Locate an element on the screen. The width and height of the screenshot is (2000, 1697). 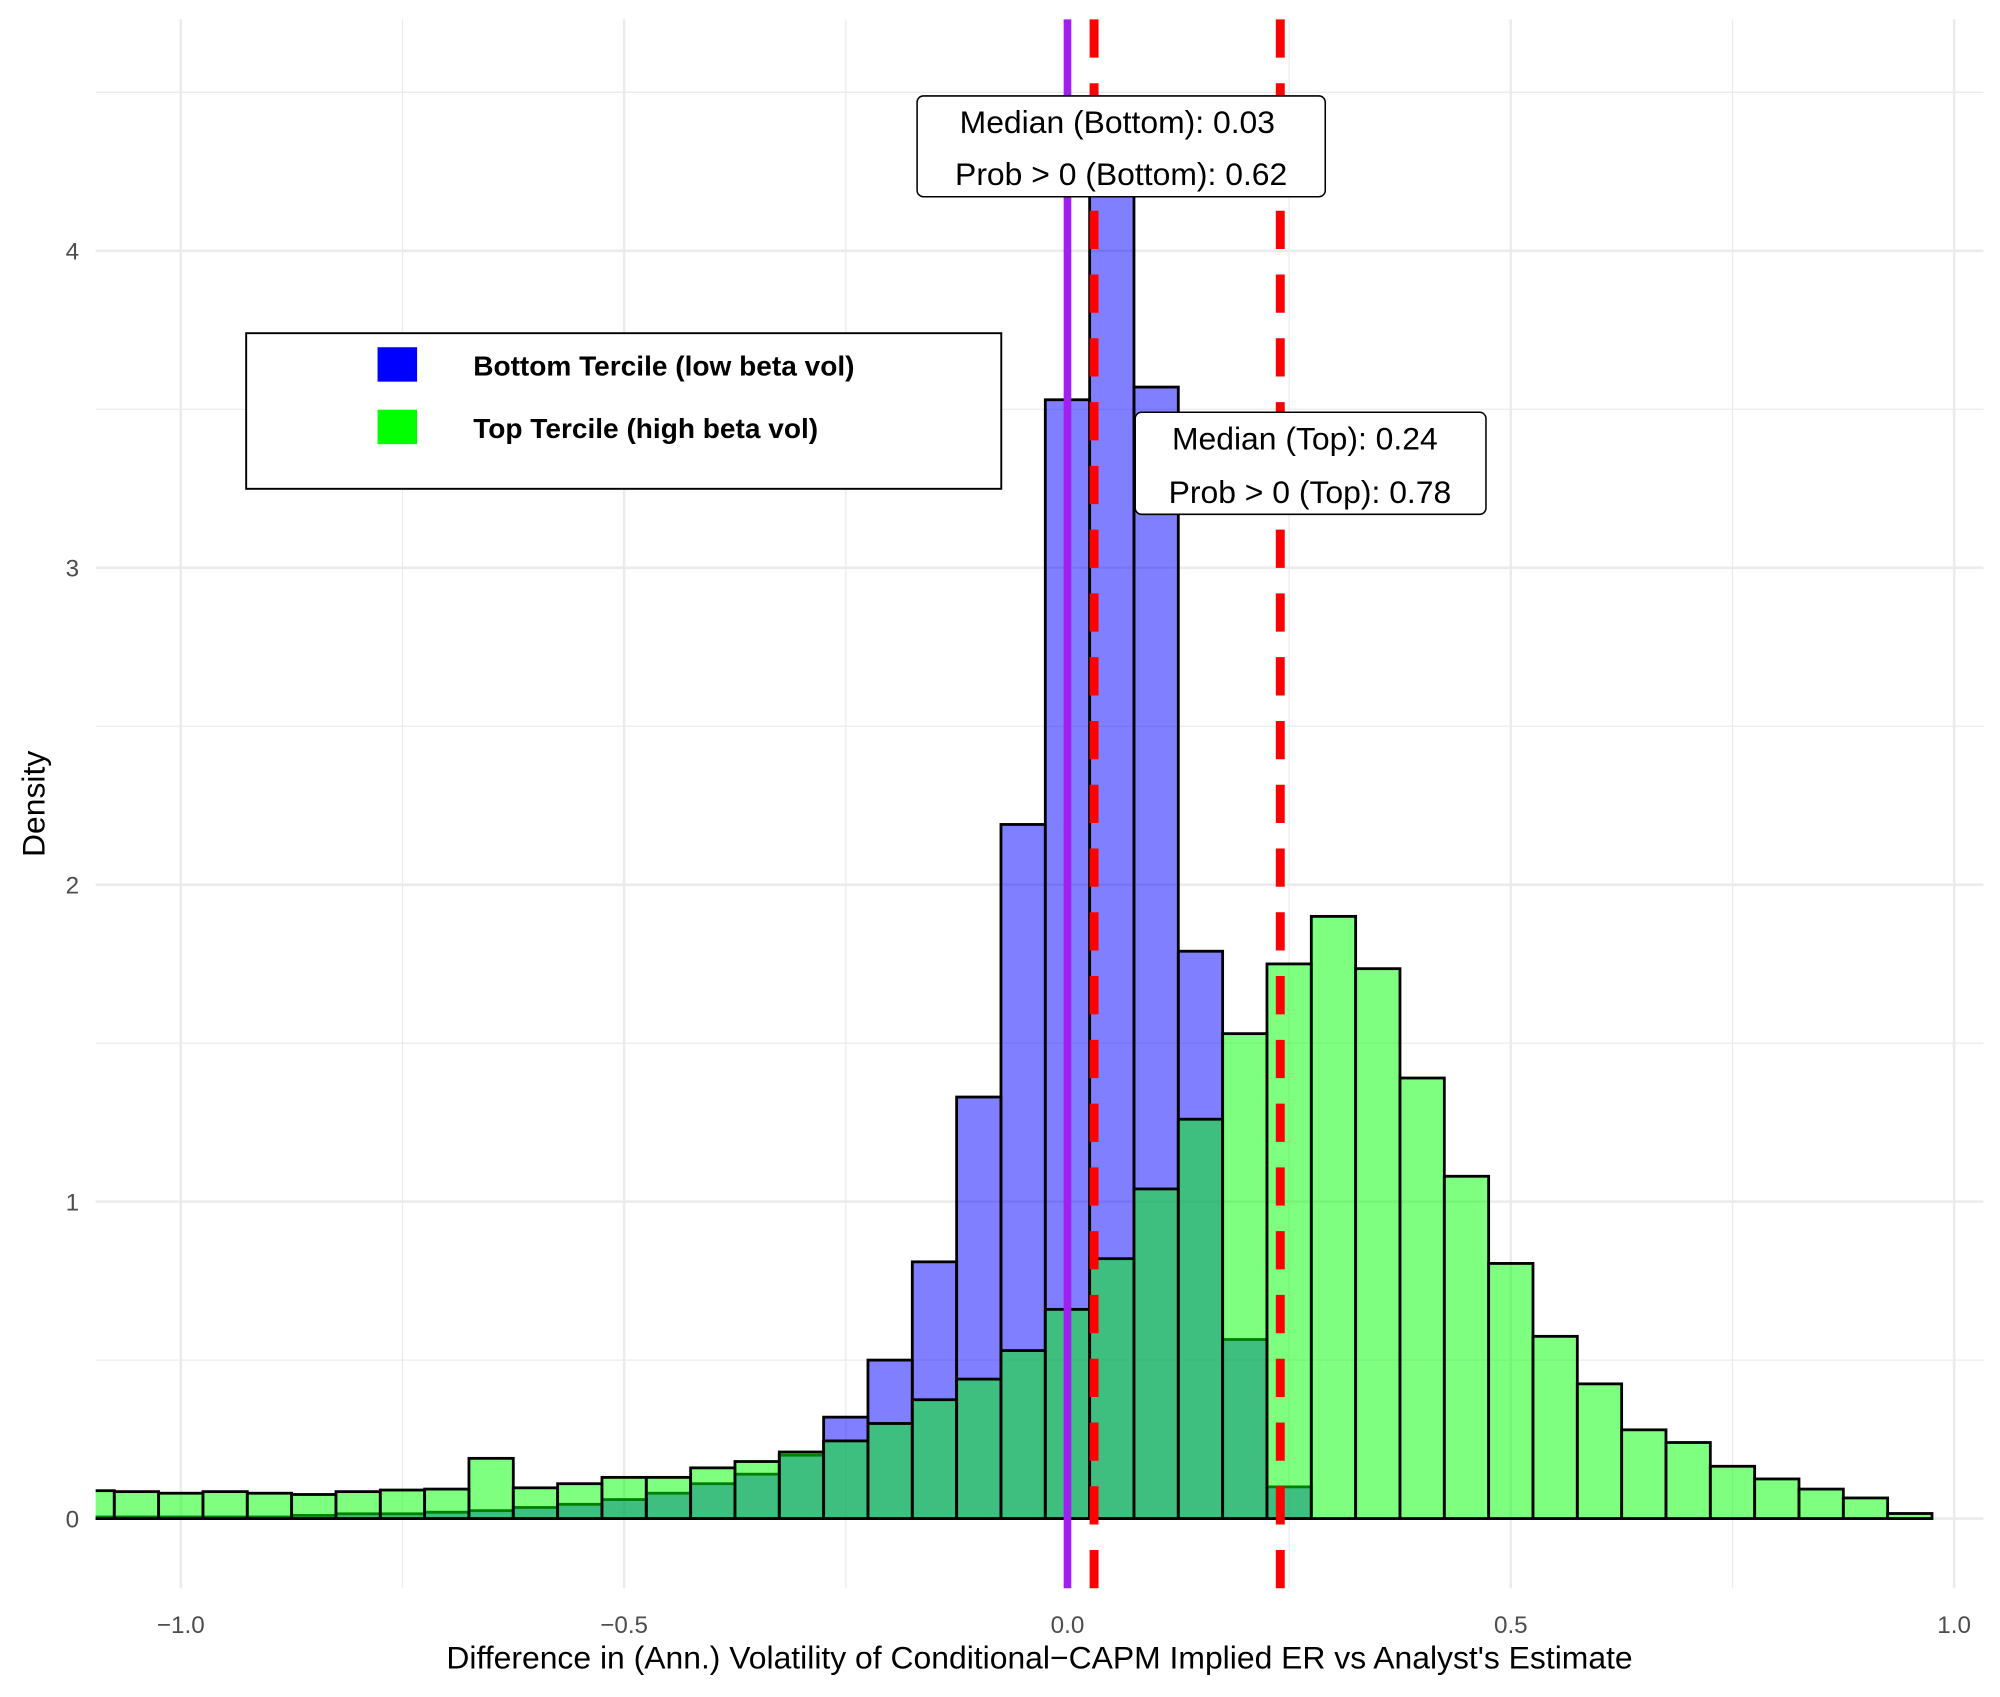
y-tick-label: 0 is located at coordinates (72, 1519).